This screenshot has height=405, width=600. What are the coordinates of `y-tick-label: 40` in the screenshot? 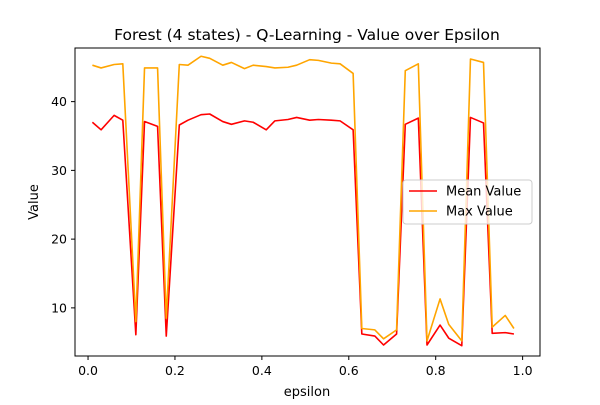 It's located at (59, 101).